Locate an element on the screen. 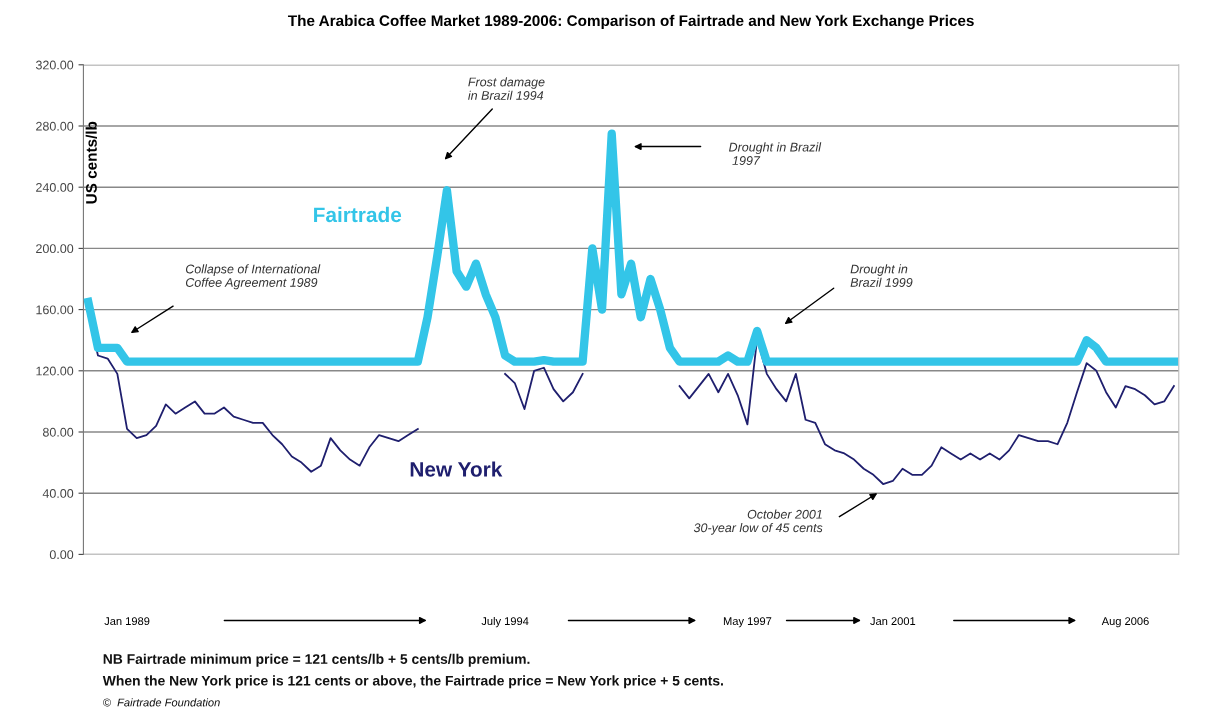 The width and height of the screenshot is (1209, 720). text: © Fairtrade Foundation is located at coordinates (161, 702).